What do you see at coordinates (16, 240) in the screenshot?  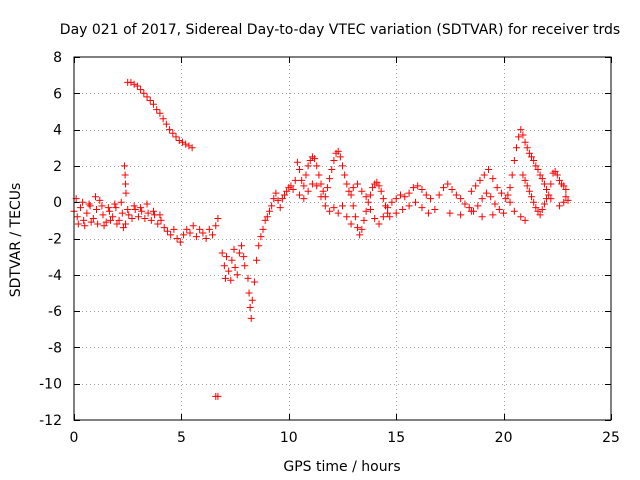 I see `y-axis-title: SDTVAR / TECUs` at bounding box center [16, 240].